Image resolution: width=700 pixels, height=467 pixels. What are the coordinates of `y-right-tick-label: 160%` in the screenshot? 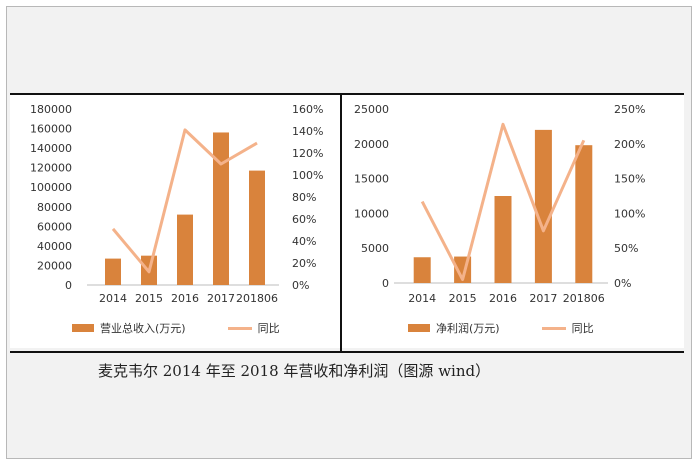 It's located at (307, 109).